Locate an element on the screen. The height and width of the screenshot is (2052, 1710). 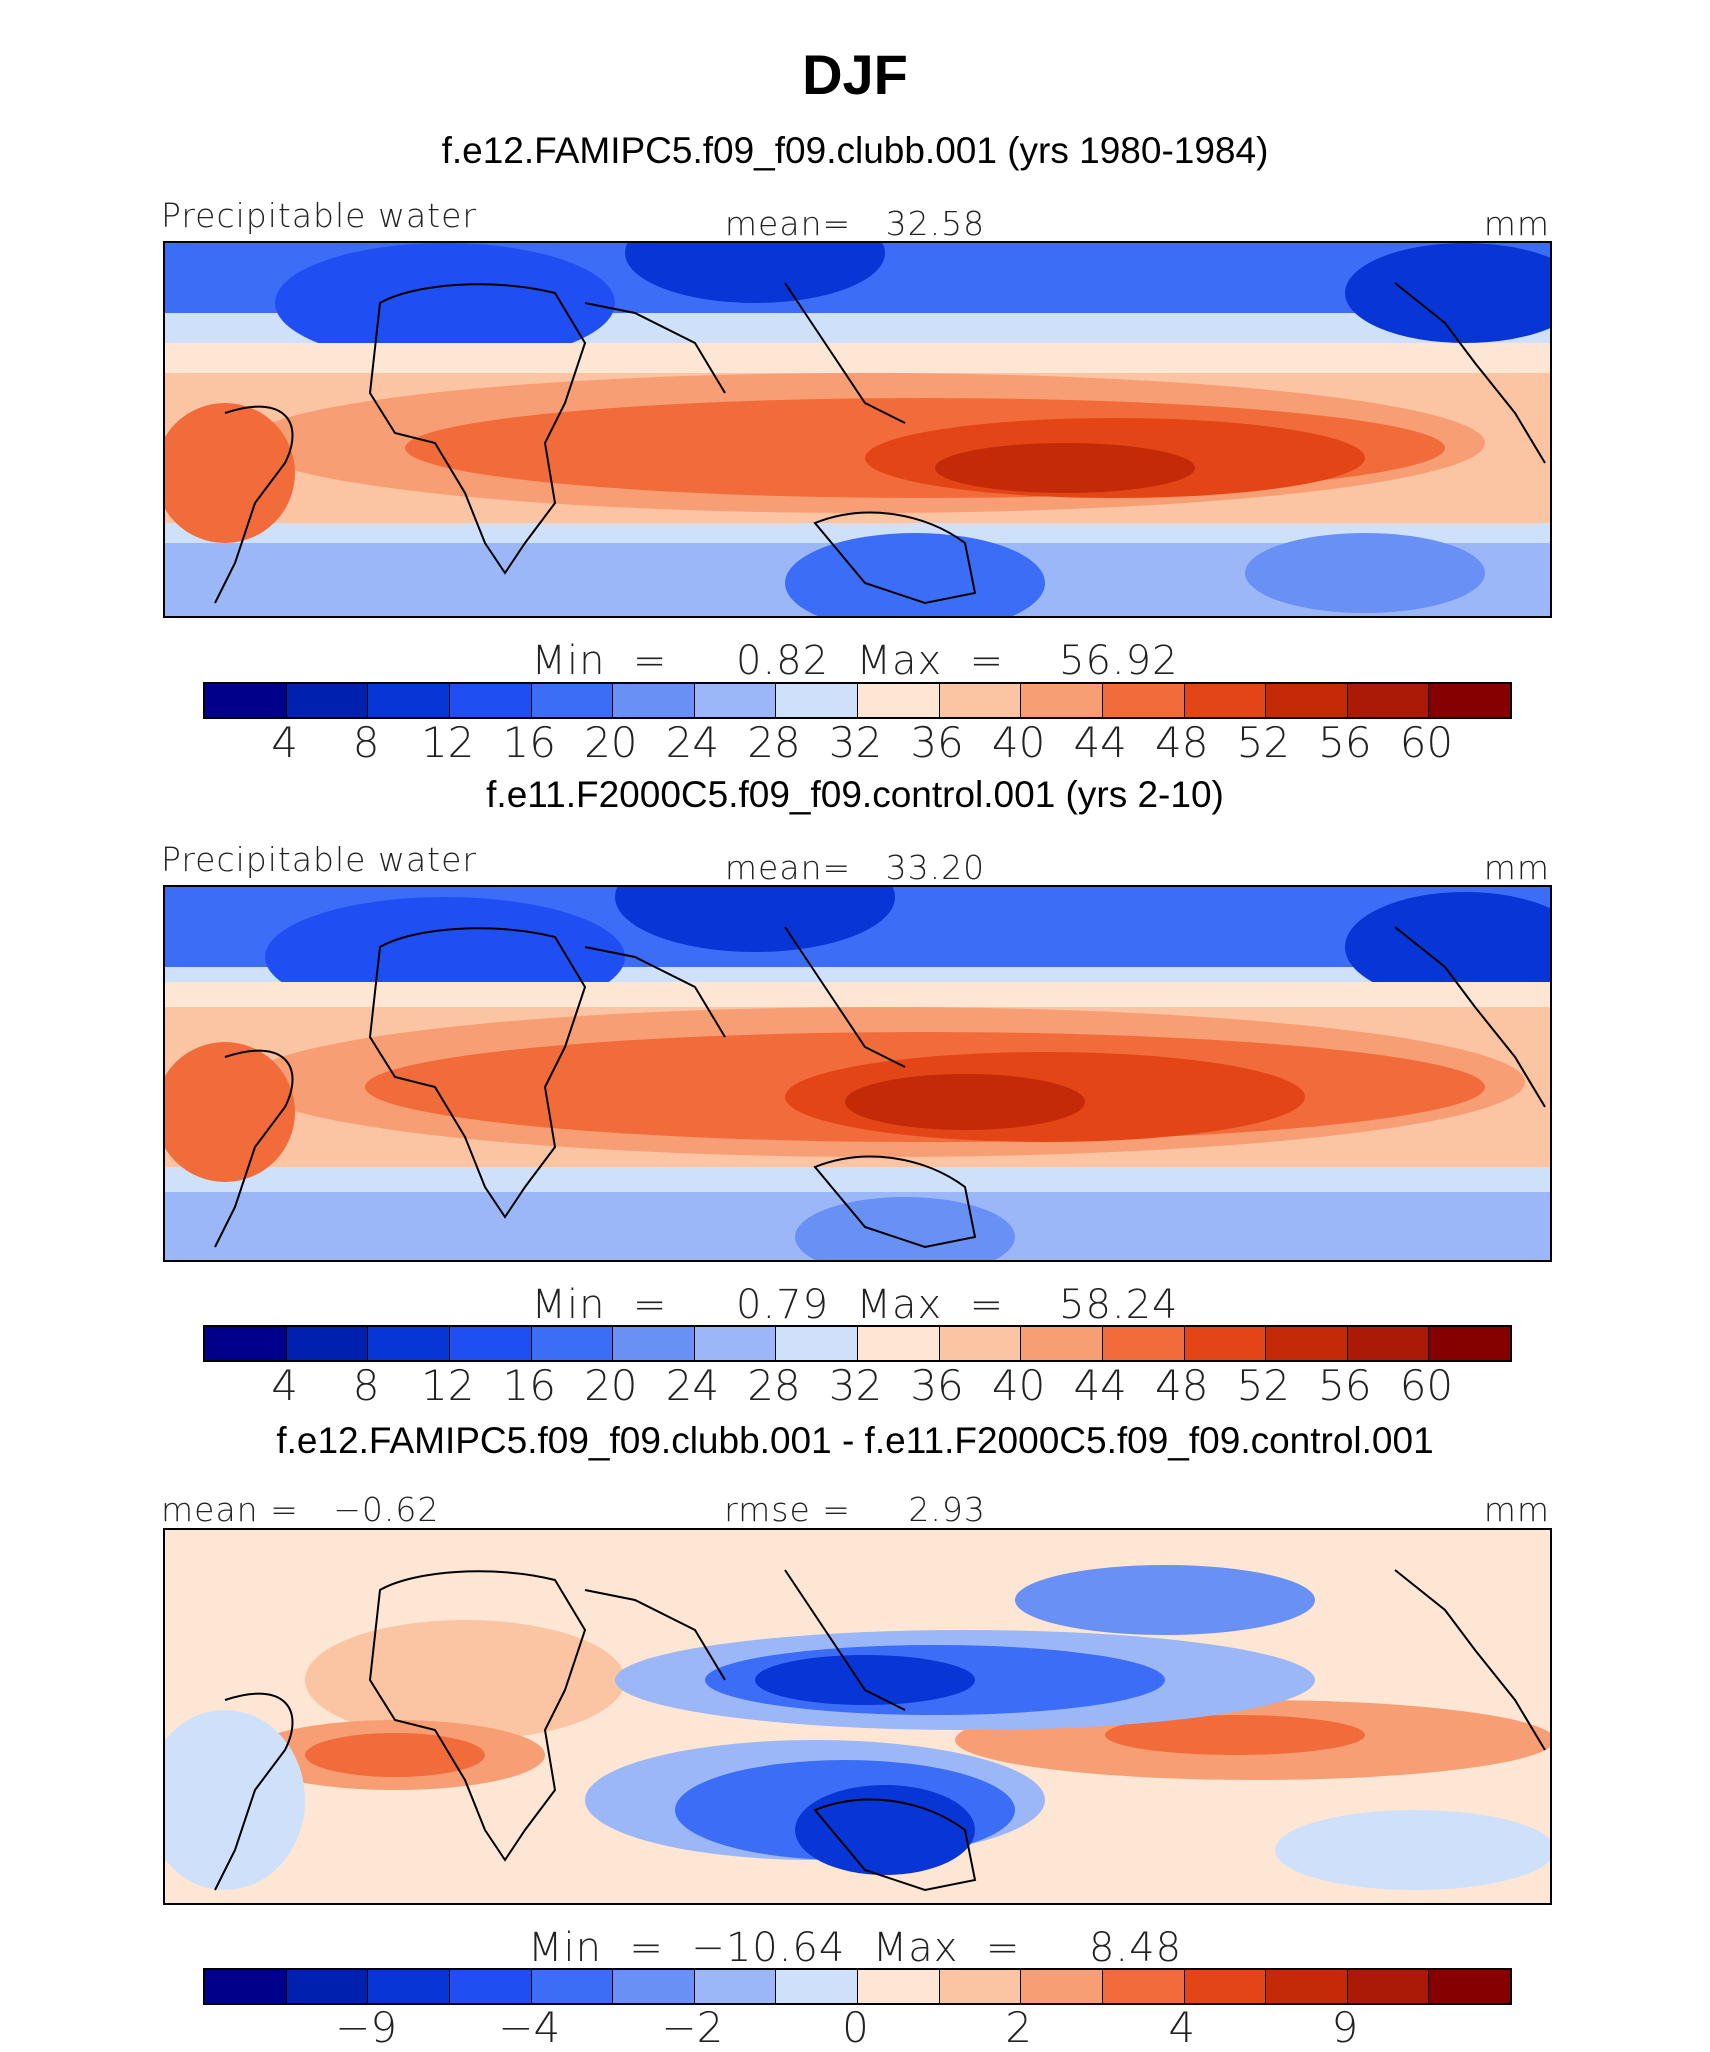
panel-3-rmse-label: rmse = 2.93 is located at coordinates (855, 1509).